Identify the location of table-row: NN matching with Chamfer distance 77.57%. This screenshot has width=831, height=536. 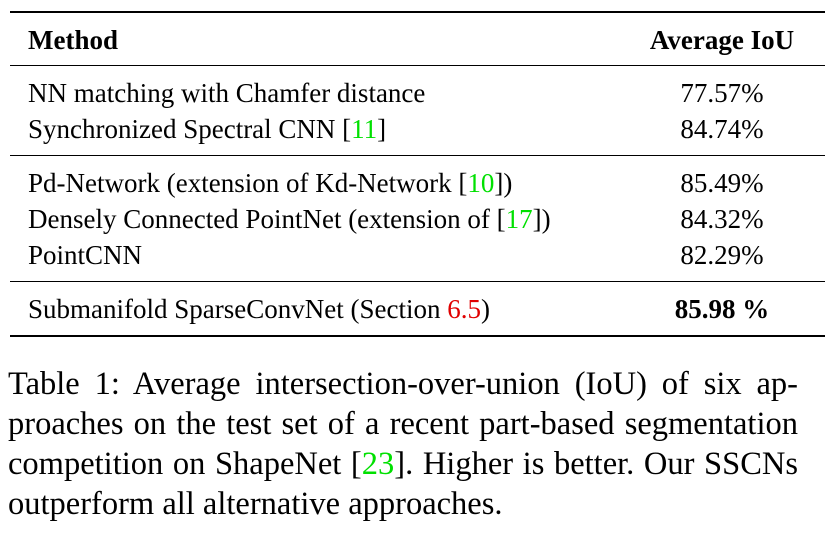
(417, 93).